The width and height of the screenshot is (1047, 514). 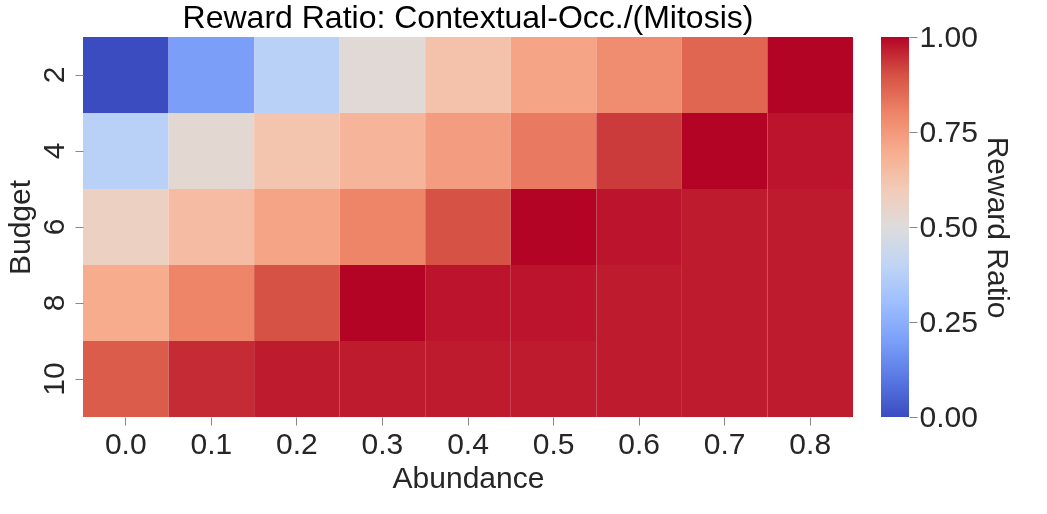 I want to click on x-tick-label: 0.3, so click(x=382, y=443).